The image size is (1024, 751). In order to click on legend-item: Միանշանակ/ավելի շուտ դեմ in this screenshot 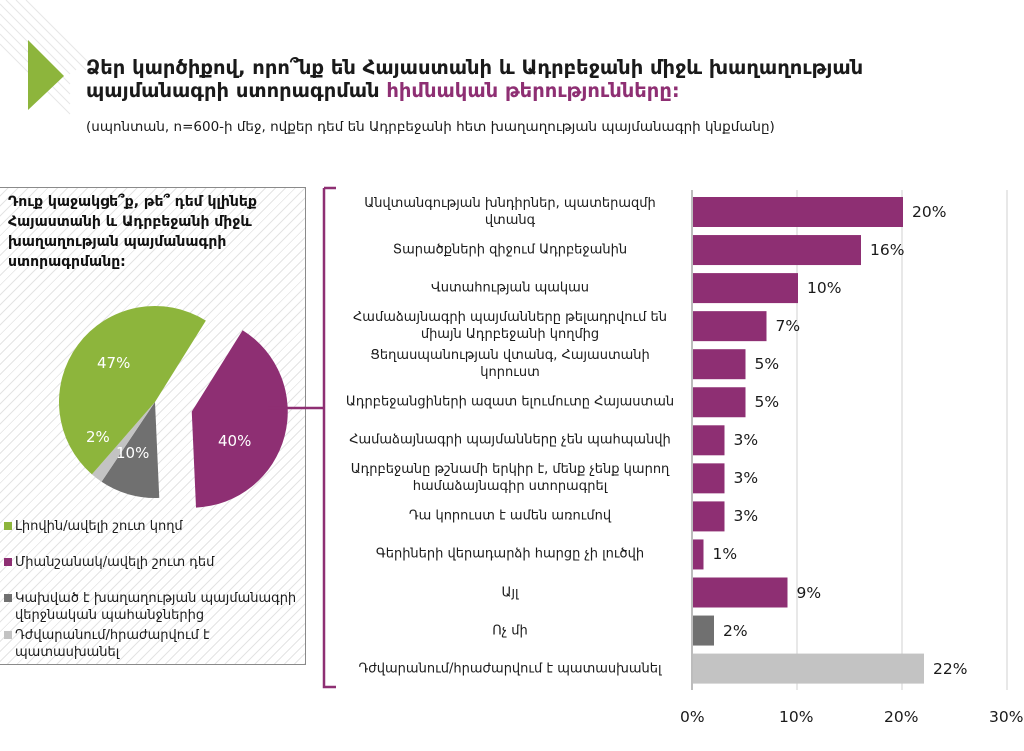, I will do `click(154, 562)`.